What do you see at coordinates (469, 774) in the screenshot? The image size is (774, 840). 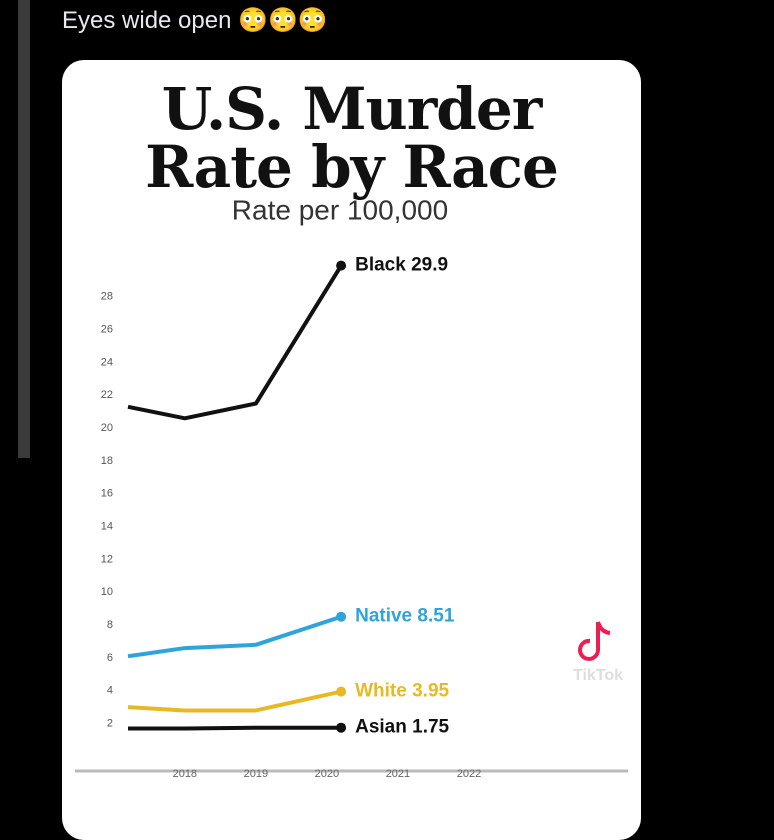 I see `x-tick-label: 2022` at bounding box center [469, 774].